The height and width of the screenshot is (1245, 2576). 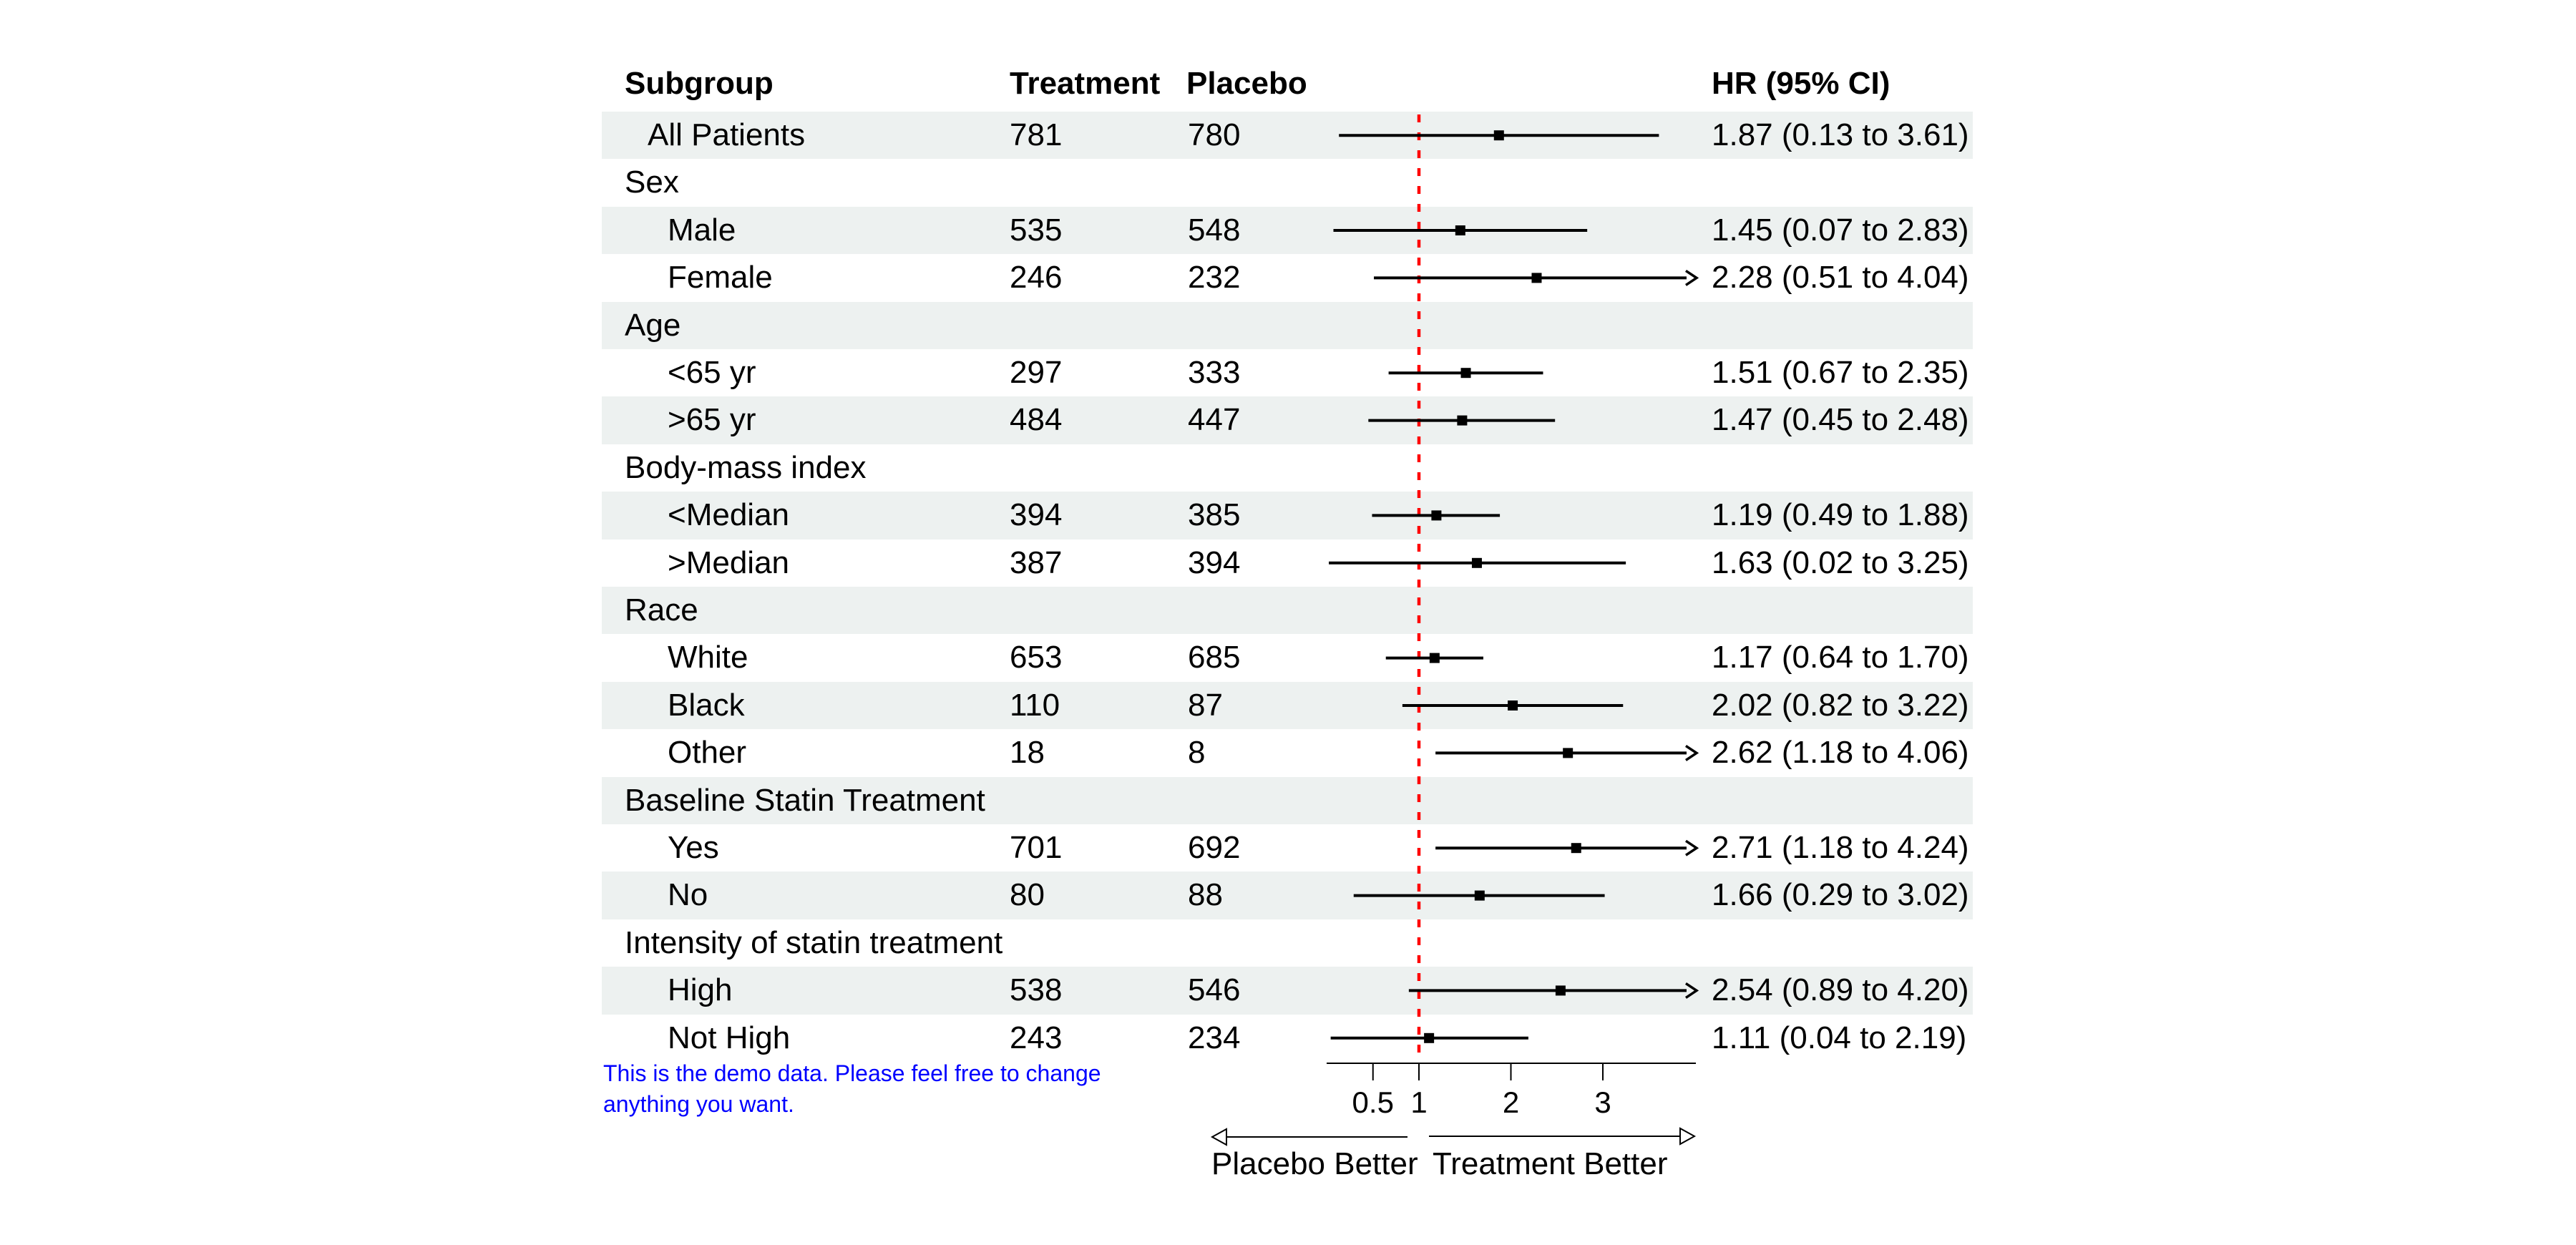 I want to click on placebo-n-cell: 234, so click(x=1214, y=1037).